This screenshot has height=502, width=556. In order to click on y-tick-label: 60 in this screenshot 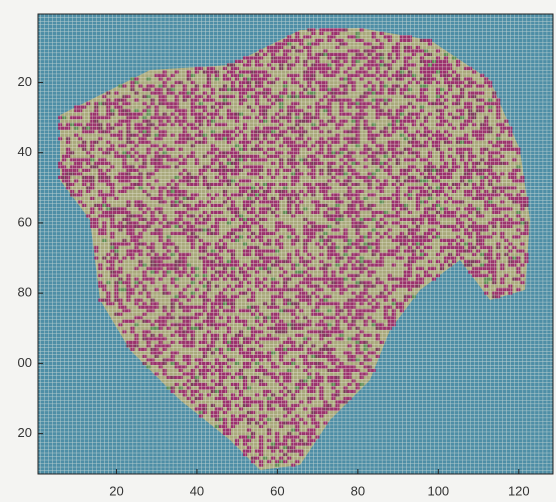, I will do `click(25, 221)`.